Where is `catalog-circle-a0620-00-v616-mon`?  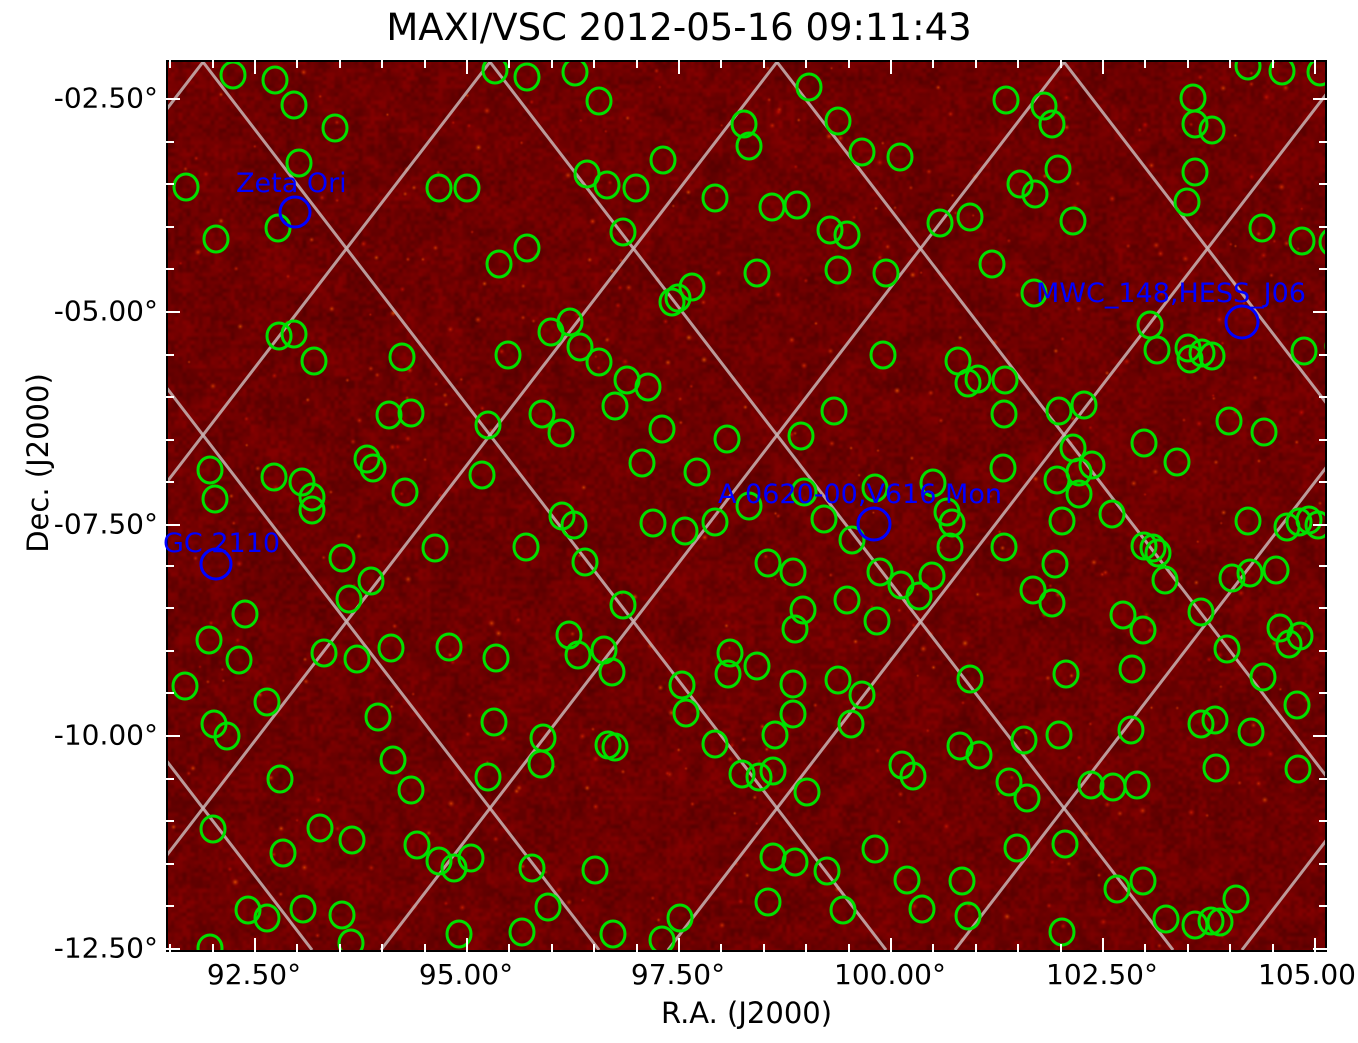
catalog-circle-a0620-00-v616-mon is located at coordinates (874, 524).